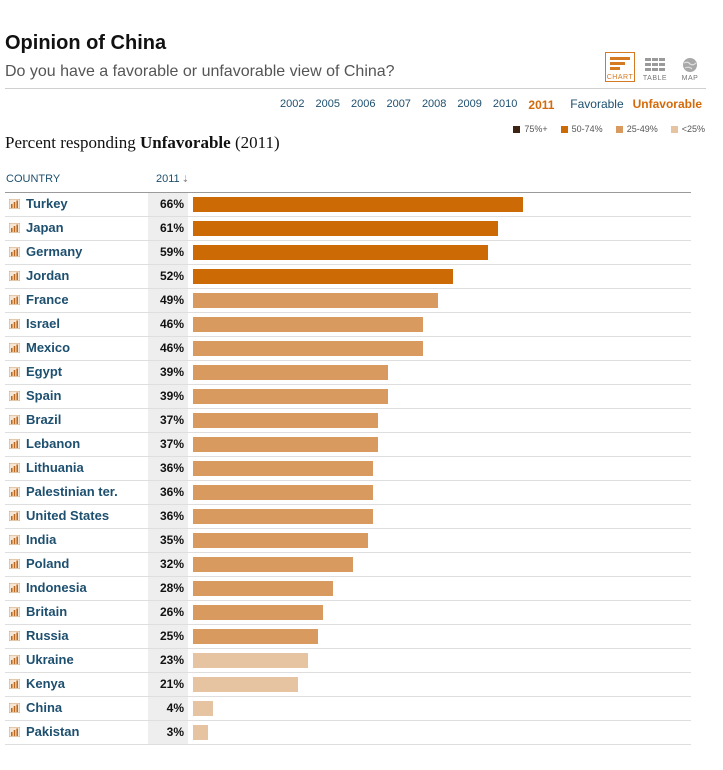 This screenshot has height=770, width=723. I want to click on table-row: Lebanon 37%, so click(348, 445).